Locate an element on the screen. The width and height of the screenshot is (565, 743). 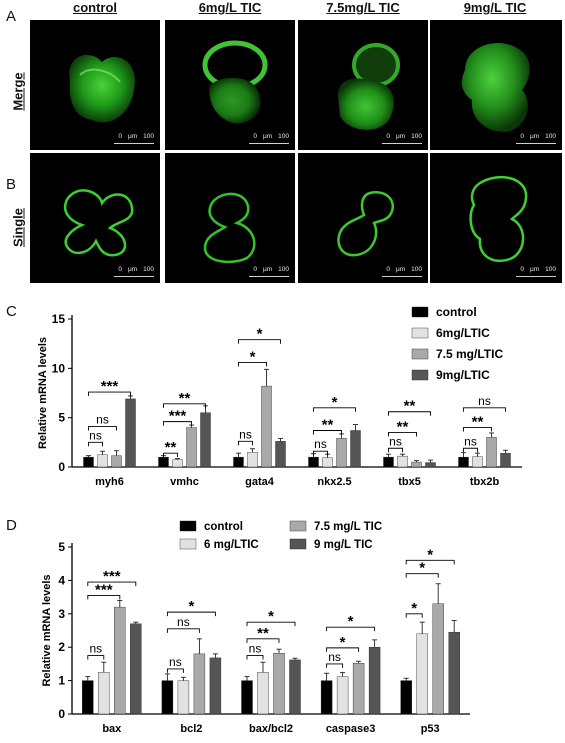
column-label-9mg: 9mg/L TIC is located at coordinates (495, 7).